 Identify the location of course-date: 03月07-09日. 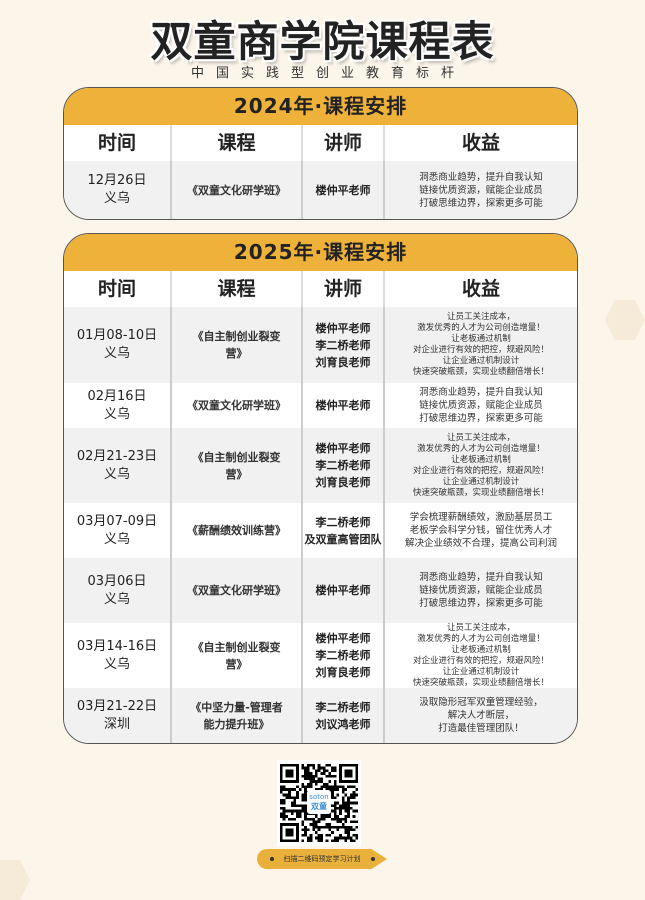
(117, 521).